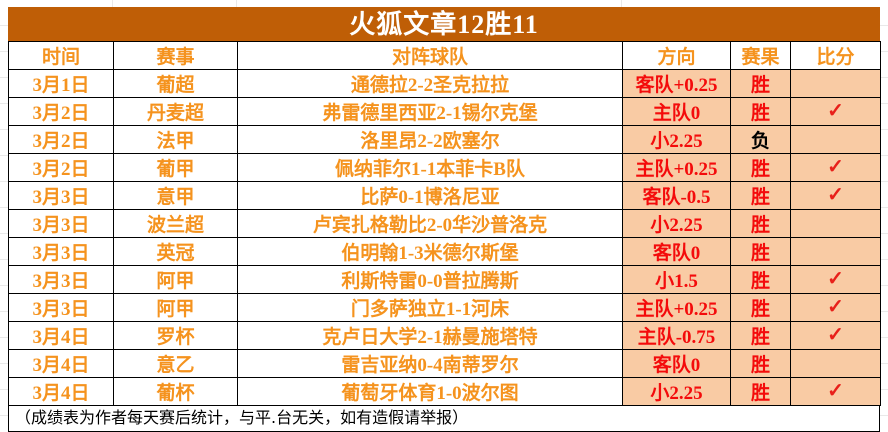 The width and height of the screenshot is (888, 432). I want to click on cell-time: 3月1日, so click(61, 83).